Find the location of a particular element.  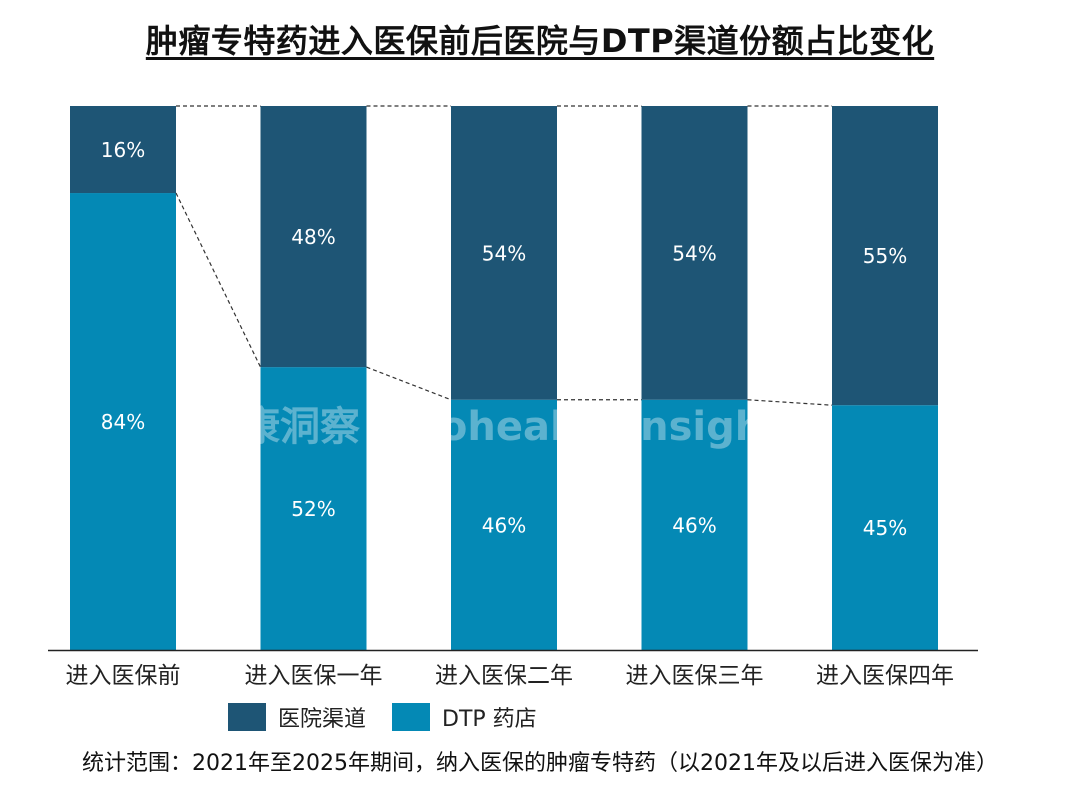

legend: 医院渠道 DTP 药店 is located at coordinates (395, 717).